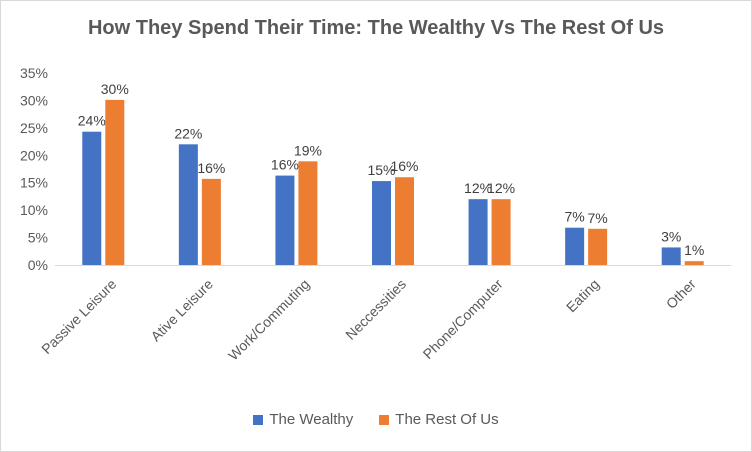 The width and height of the screenshot is (752, 452). What do you see at coordinates (582, 295) in the screenshot?
I see `category-label: Eating` at bounding box center [582, 295].